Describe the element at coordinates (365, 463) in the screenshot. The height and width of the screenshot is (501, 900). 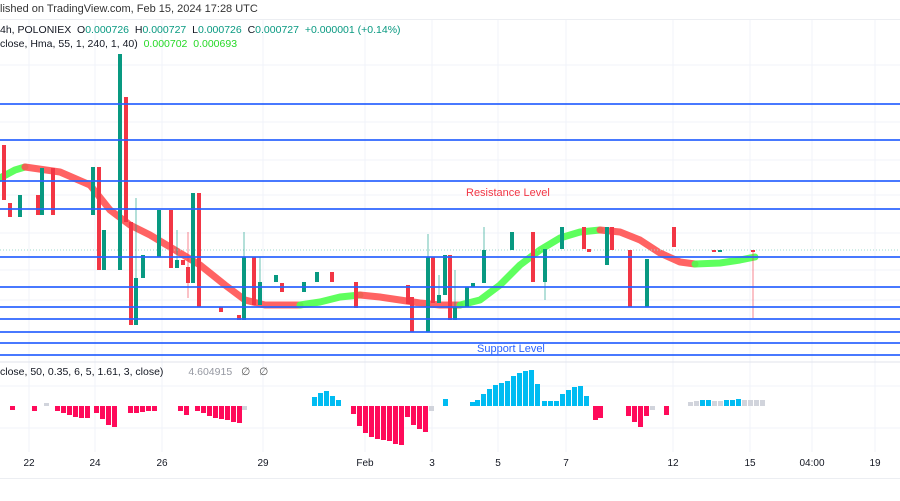
I see `time-axis-tick: Feb` at that location.